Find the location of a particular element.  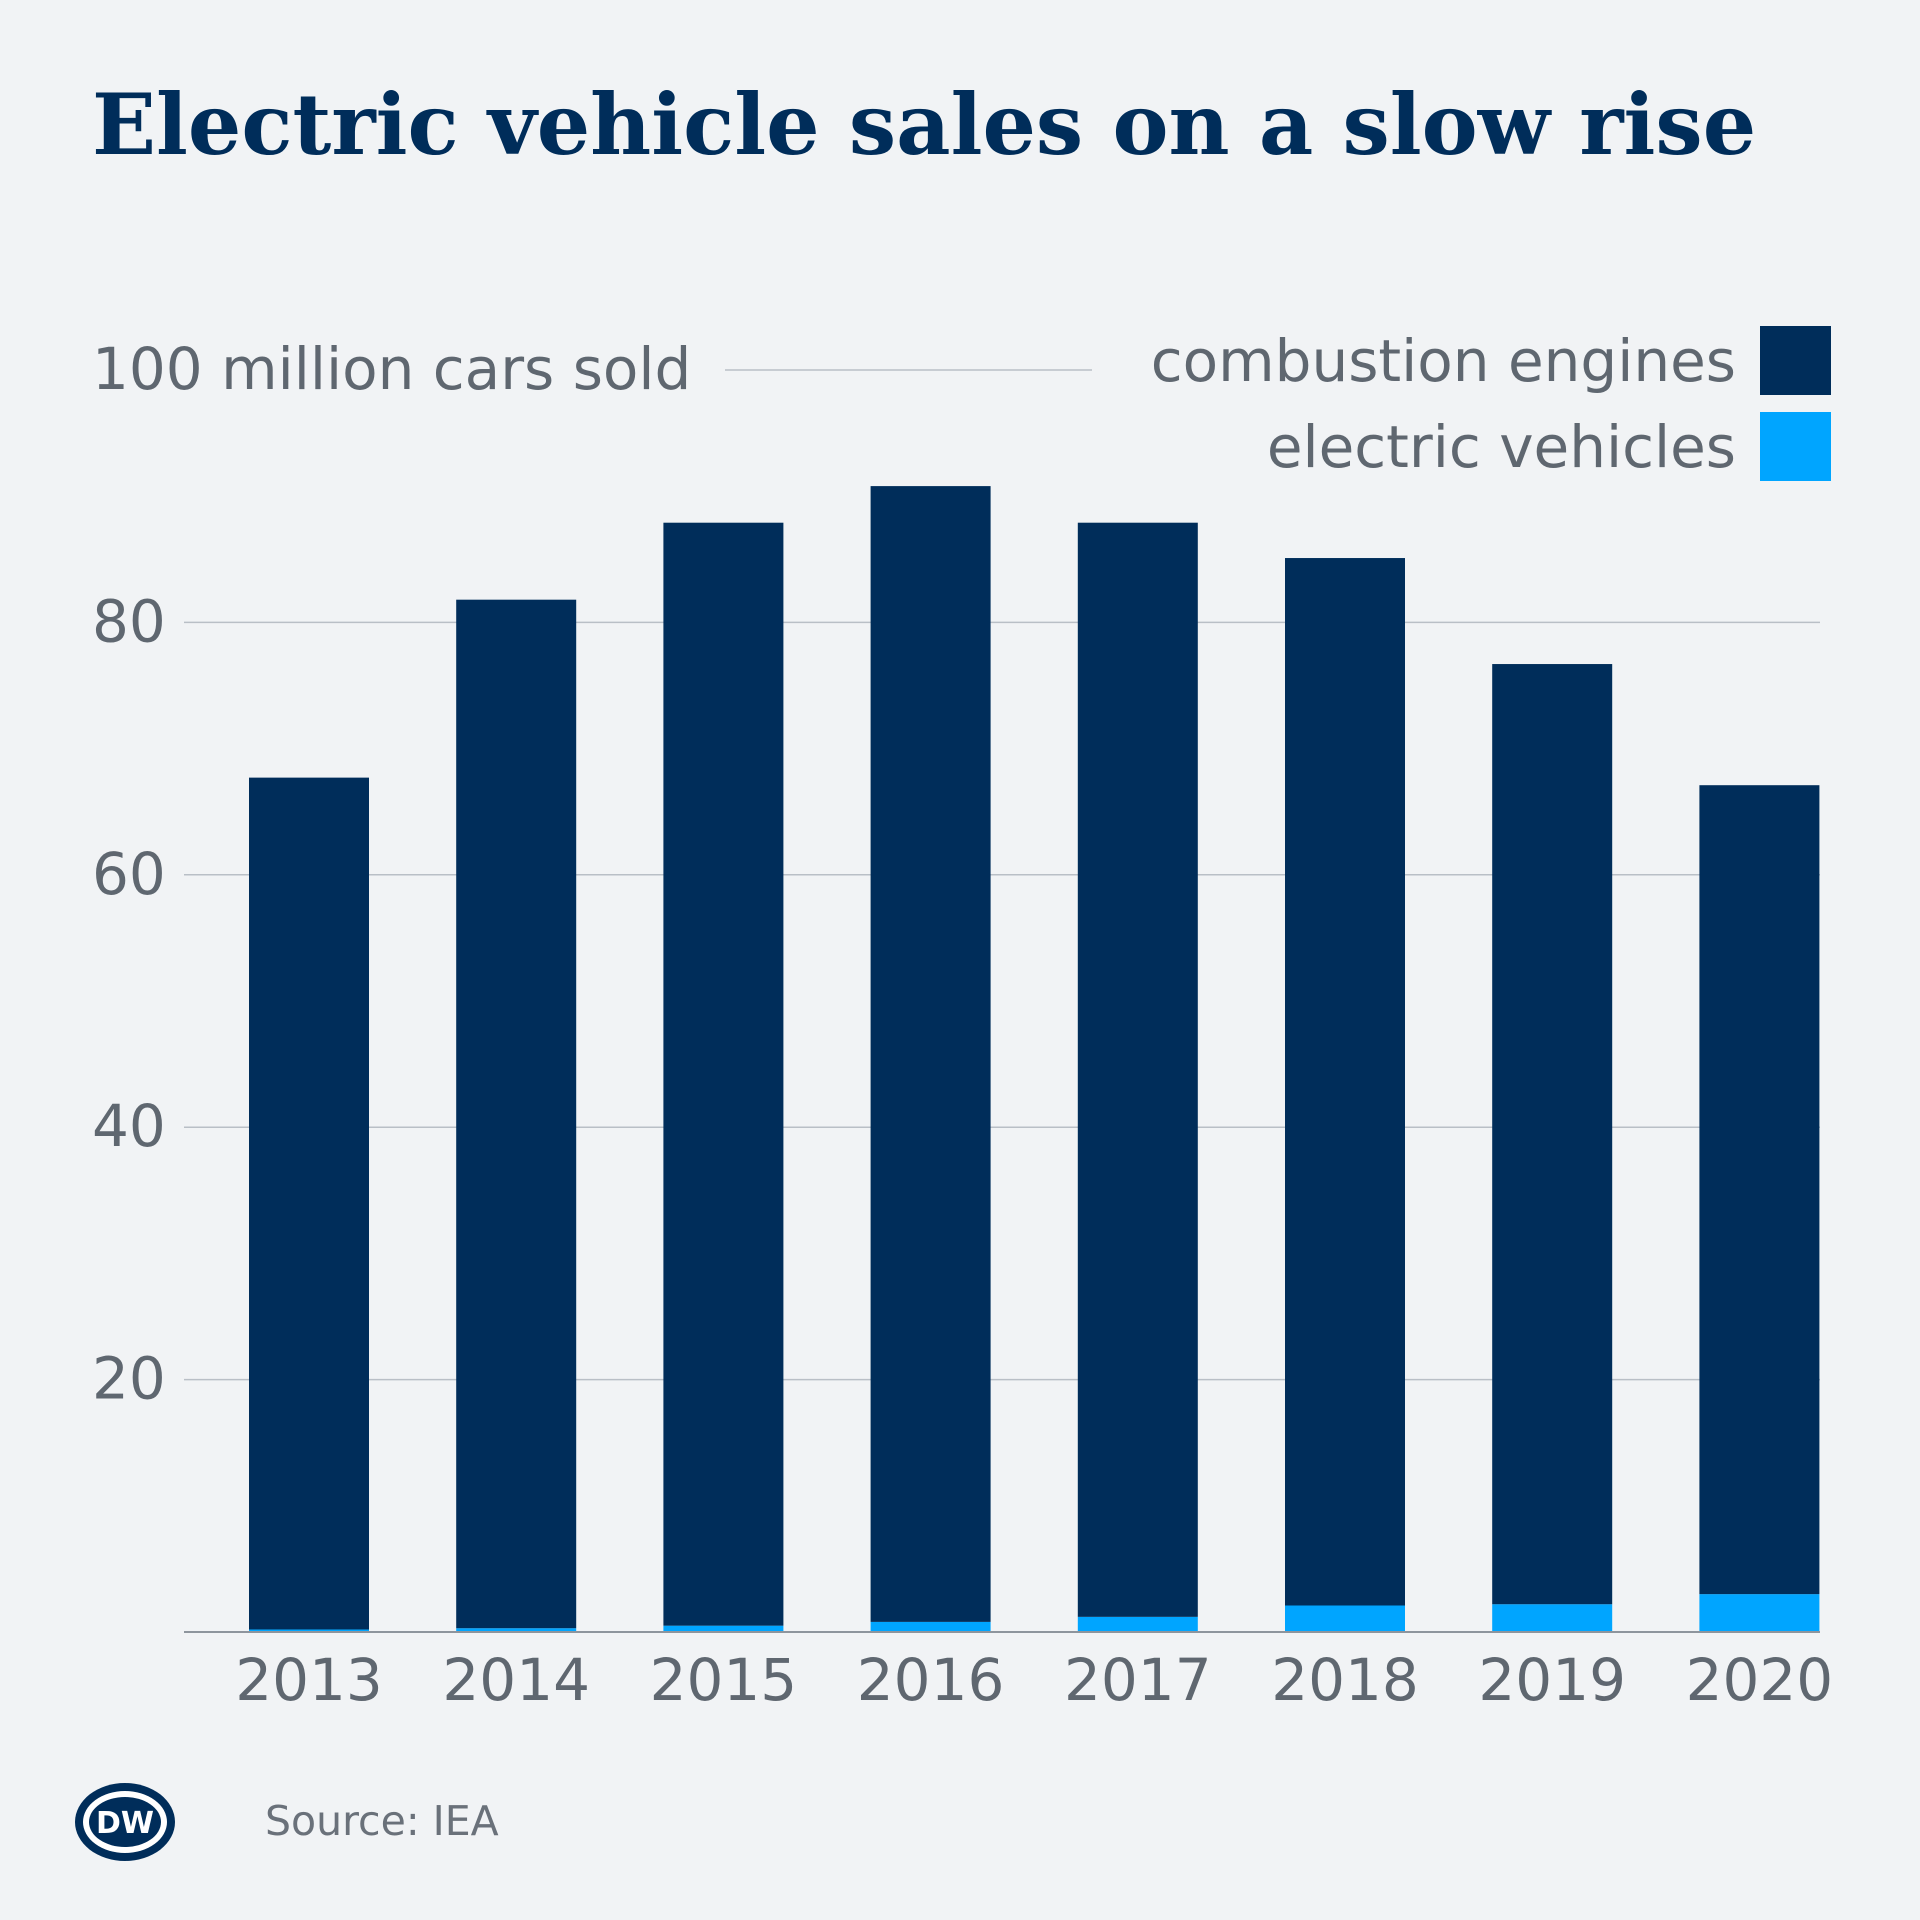

y-tick-label: 60 is located at coordinates (129, 874).